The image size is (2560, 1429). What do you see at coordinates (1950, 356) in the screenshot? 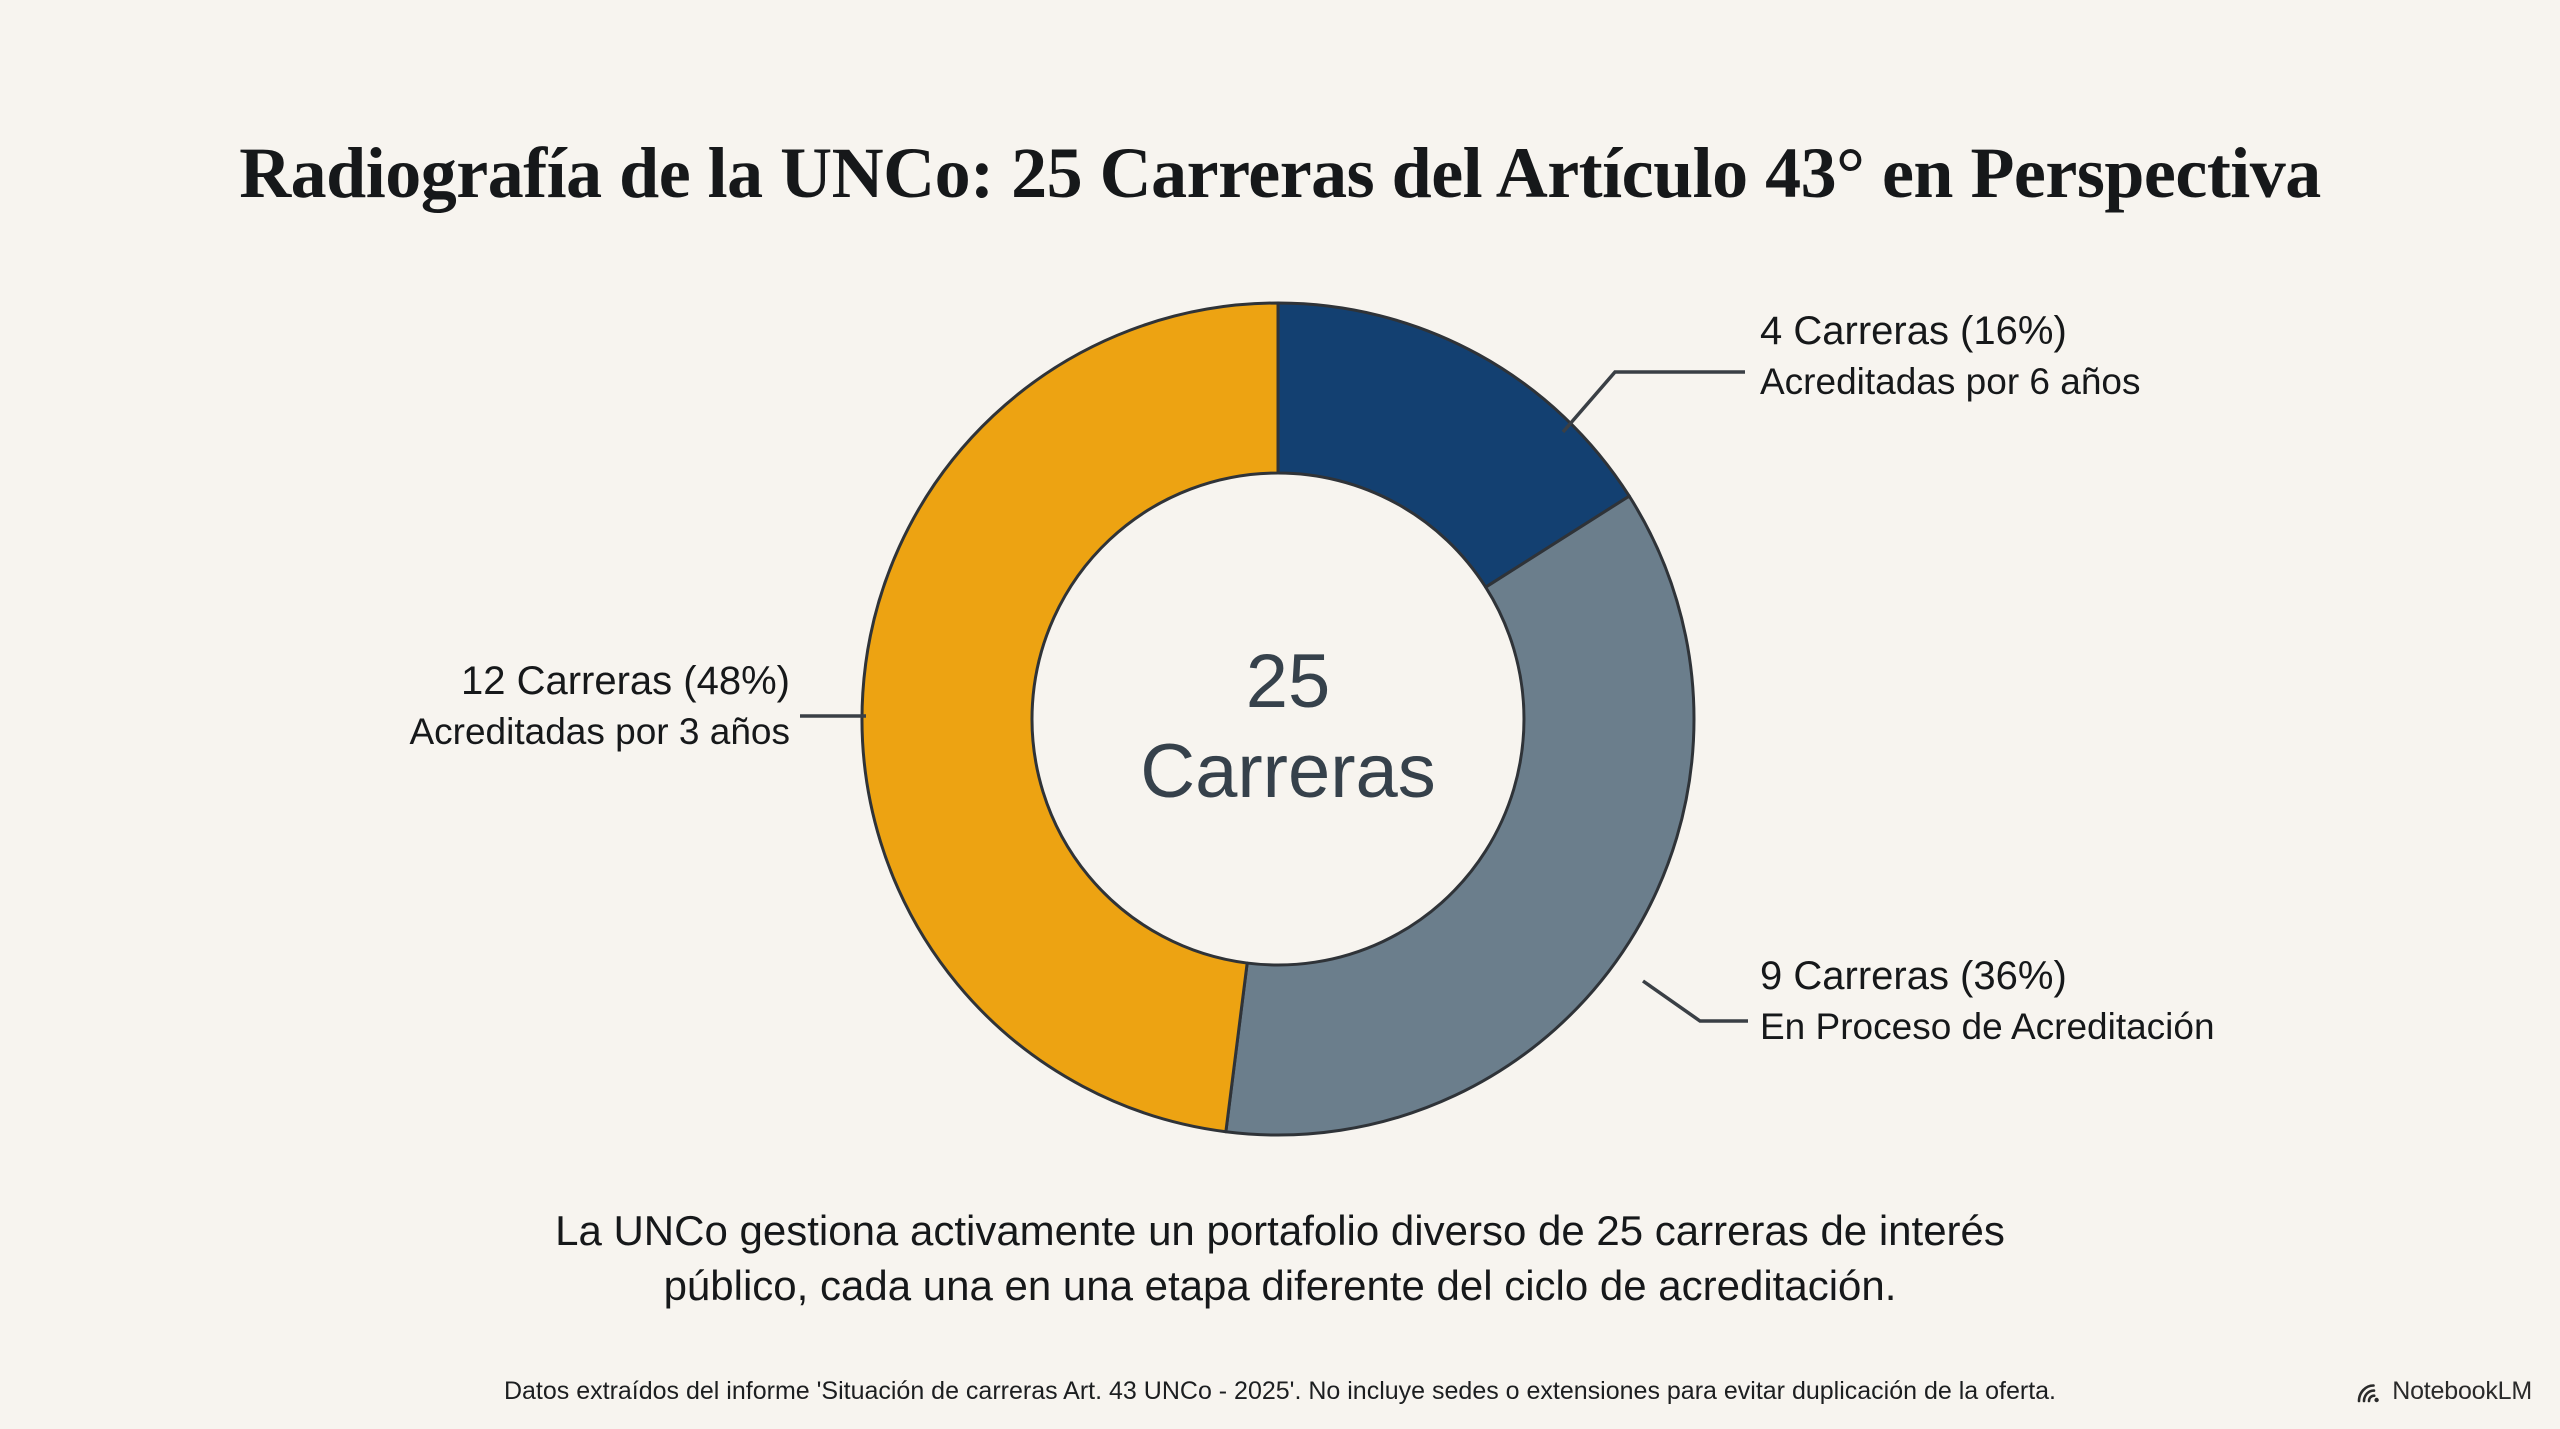
I see `callout-acreditadas-6-anios: 4 Carreras (16%) Acreditadas por 6 años` at bounding box center [1950, 356].